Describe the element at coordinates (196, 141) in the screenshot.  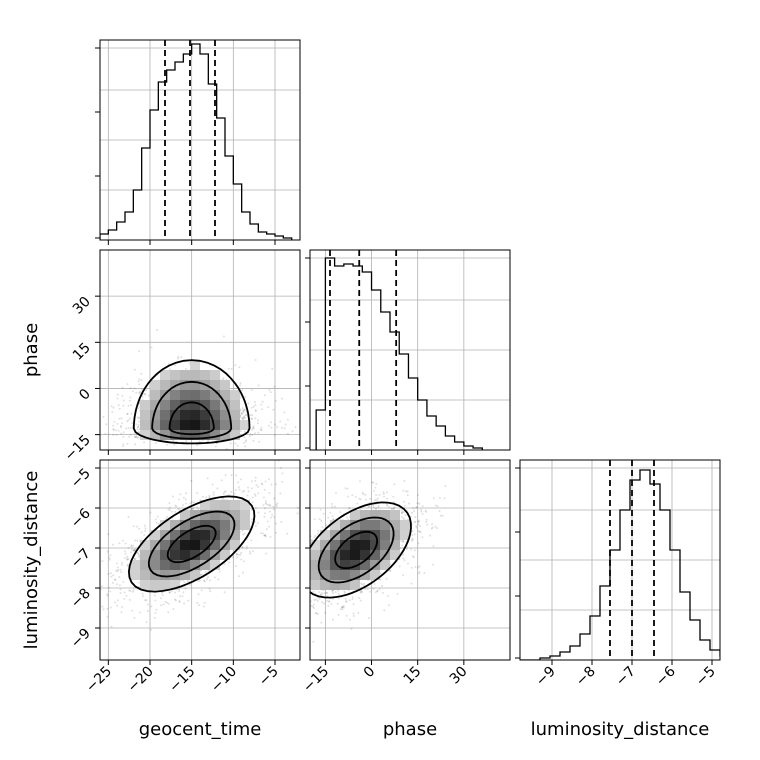
I see `histogram-geocent_time` at that location.